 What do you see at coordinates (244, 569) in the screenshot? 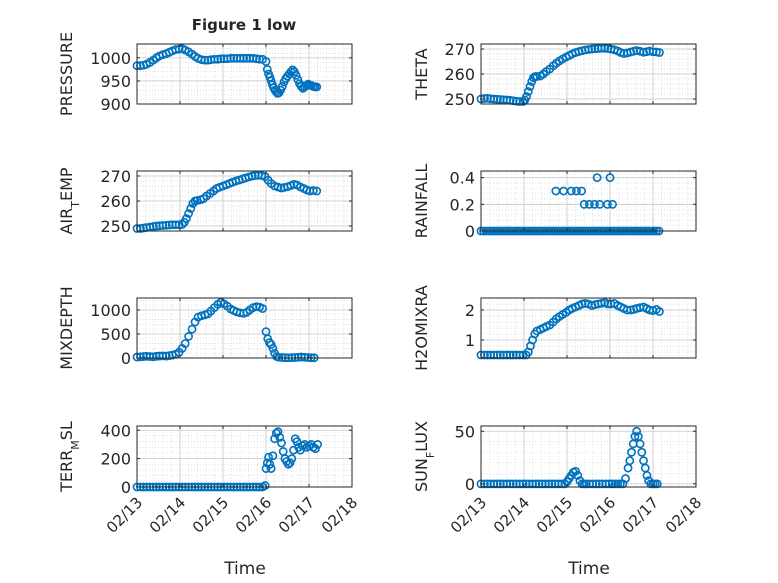
I see `x-axis-label-left: Time` at bounding box center [244, 569].